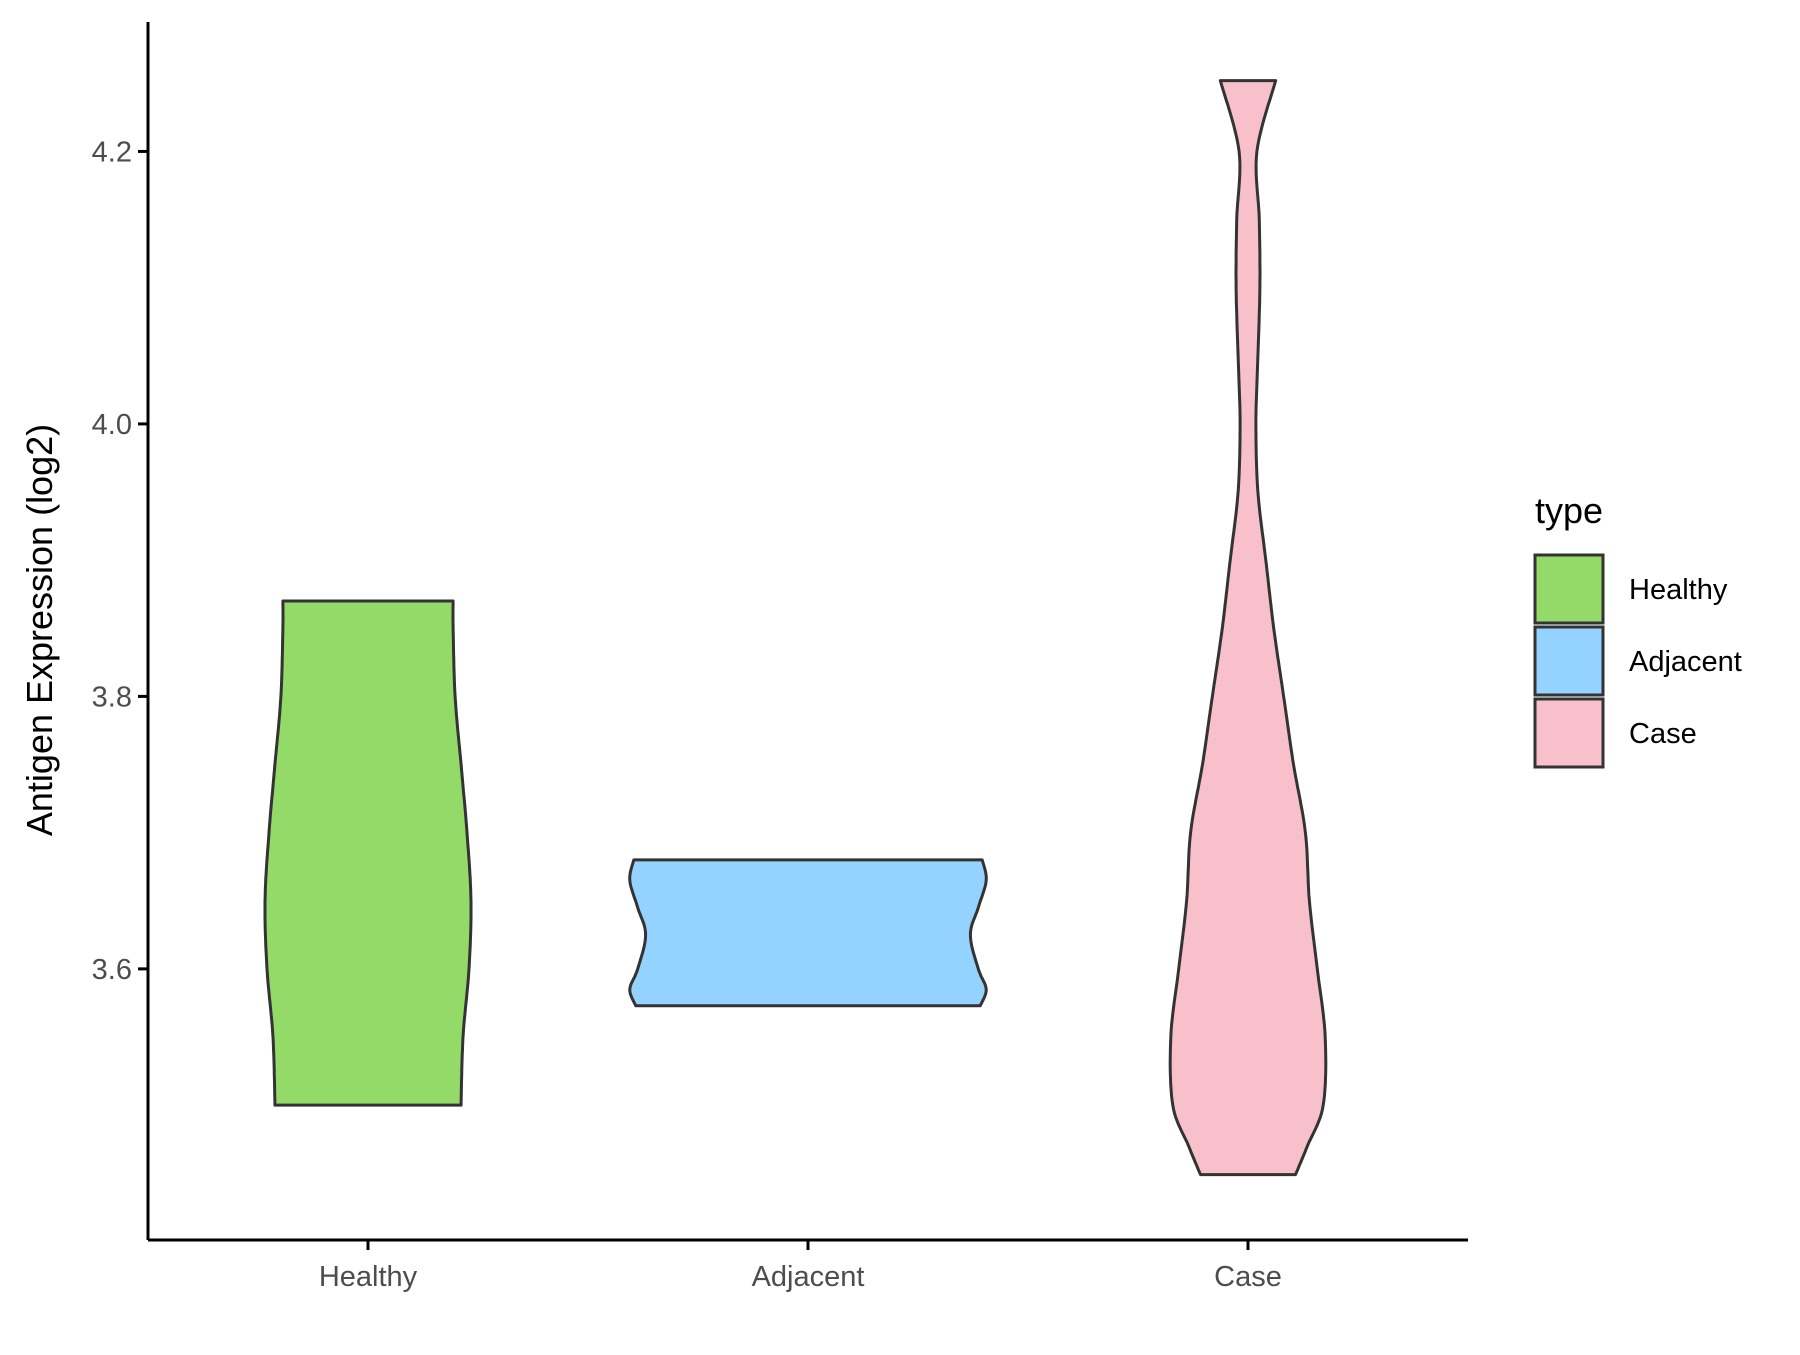 The width and height of the screenshot is (1800, 1355). I want to click on legend-key-adjacent, so click(1569, 661).